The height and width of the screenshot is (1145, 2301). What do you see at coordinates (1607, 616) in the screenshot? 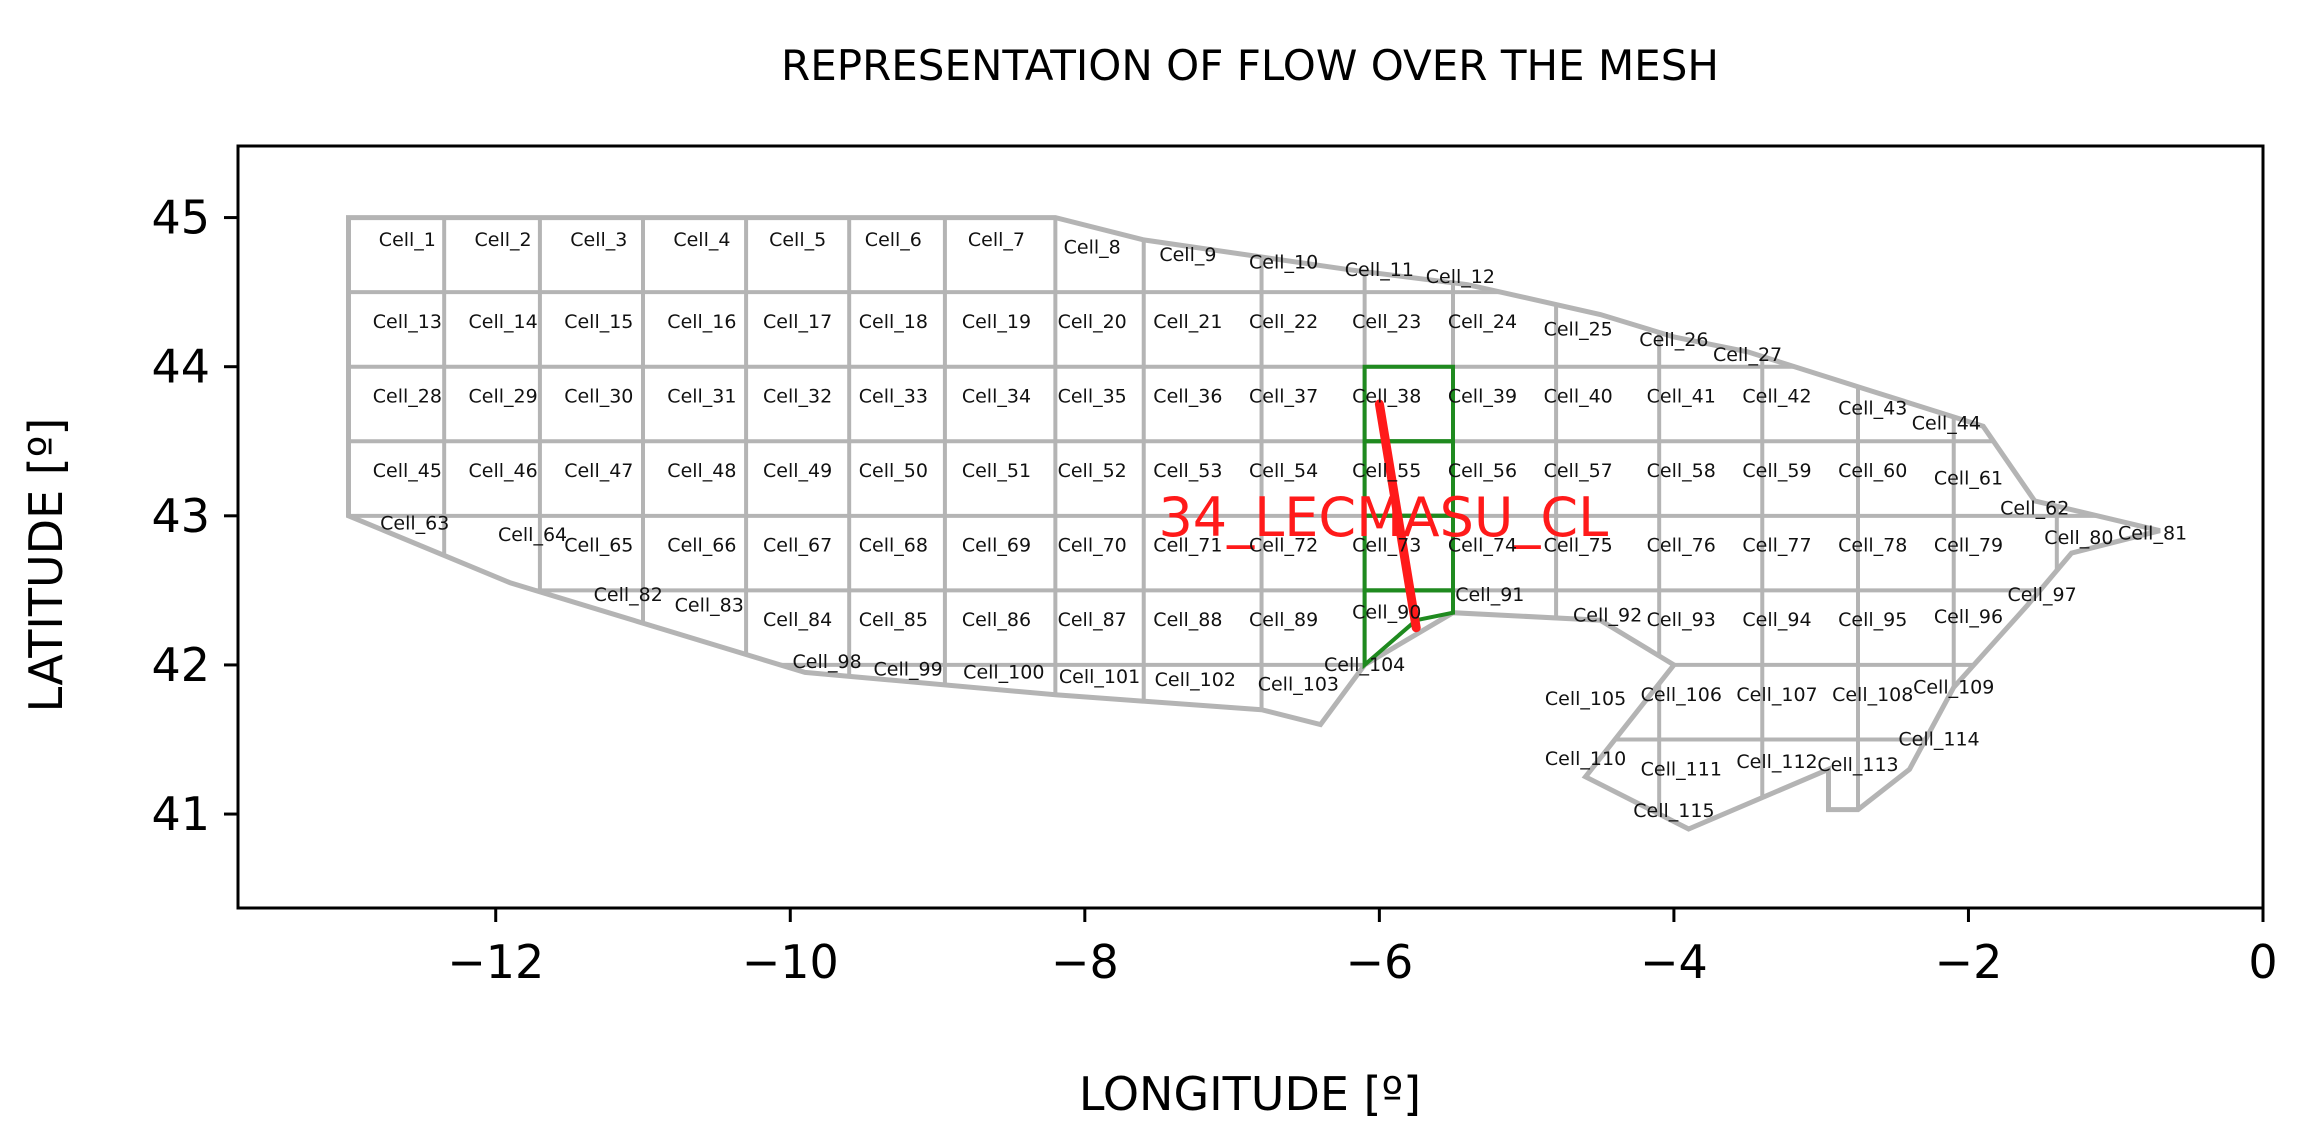
I see `cell-label: Cell_92` at bounding box center [1607, 616].